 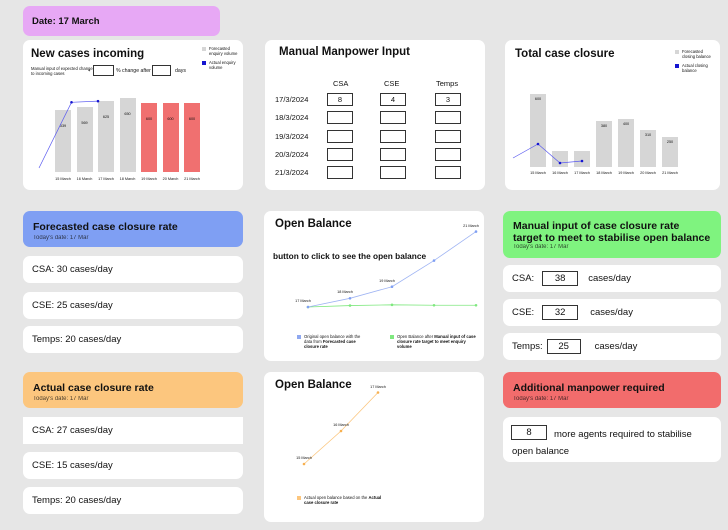 I want to click on actual-rate-title: Actual case closure rate, so click(x=93, y=388).